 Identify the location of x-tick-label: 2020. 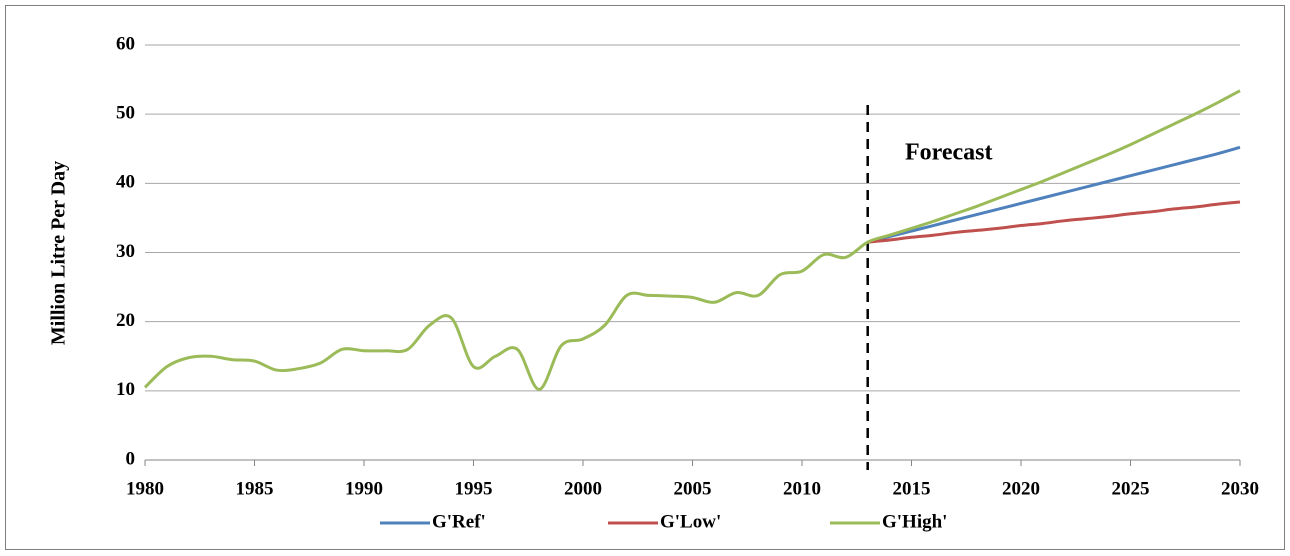
(1021, 488).